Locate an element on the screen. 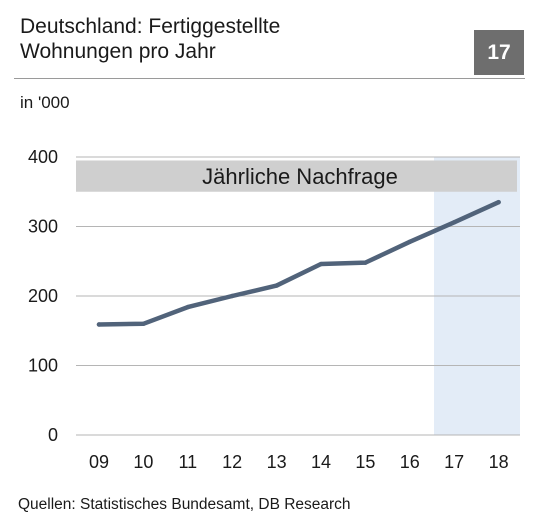 The height and width of the screenshot is (531, 543). figure-number-badge: 17 is located at coordinates (499, 52).